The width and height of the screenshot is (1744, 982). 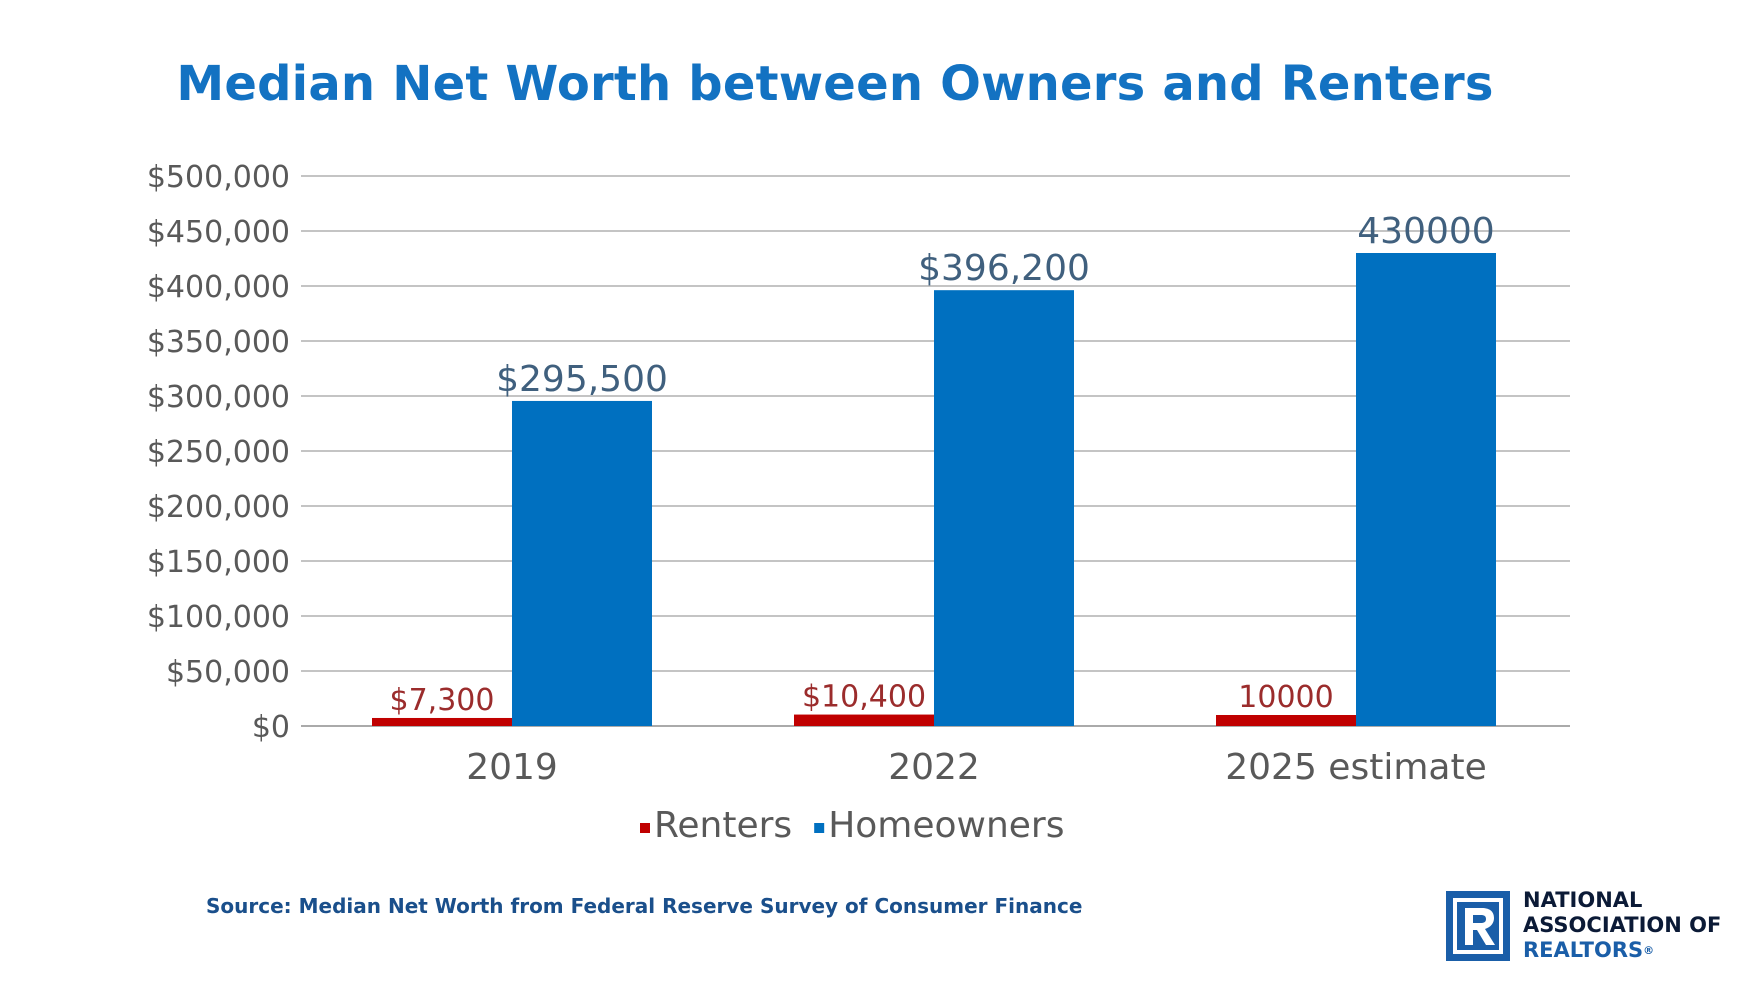 What do you see at coordinates (218, 562) in the screenshot?
I see `y-tick-label: $150,000` at bounding box center [218, 562].